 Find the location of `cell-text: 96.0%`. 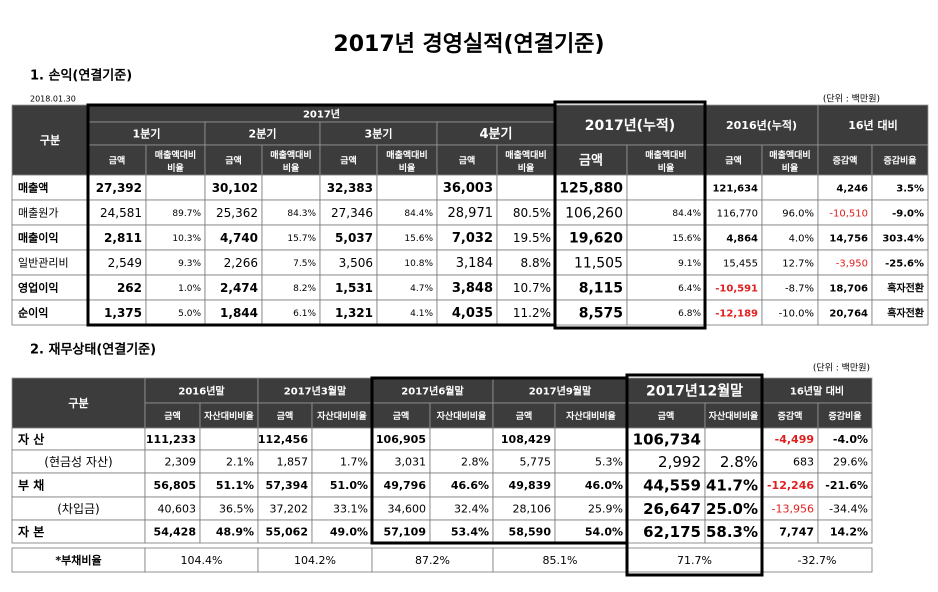

cell-text: 96.0% is located at coordinates (798, 214).